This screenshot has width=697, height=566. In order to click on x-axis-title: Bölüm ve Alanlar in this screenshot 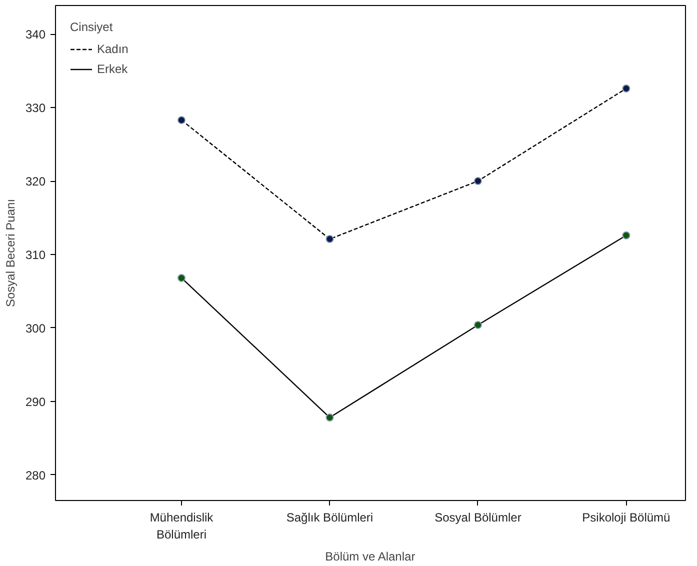, I will do `click(370, 556)`.